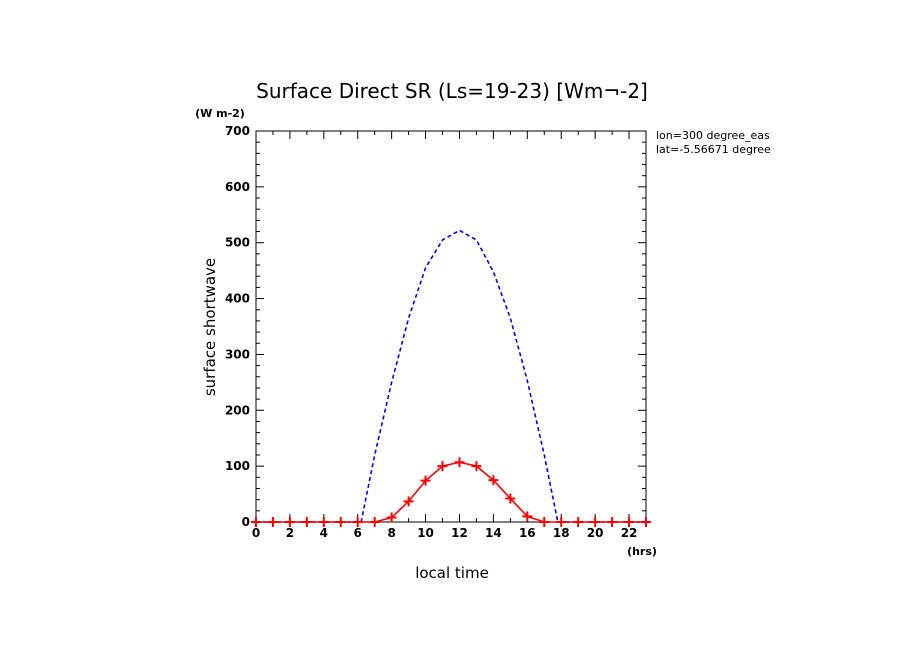 The width and height of the screenshot is (904, 654). I want to click on y-tick-label: 200, so click(237, 410).